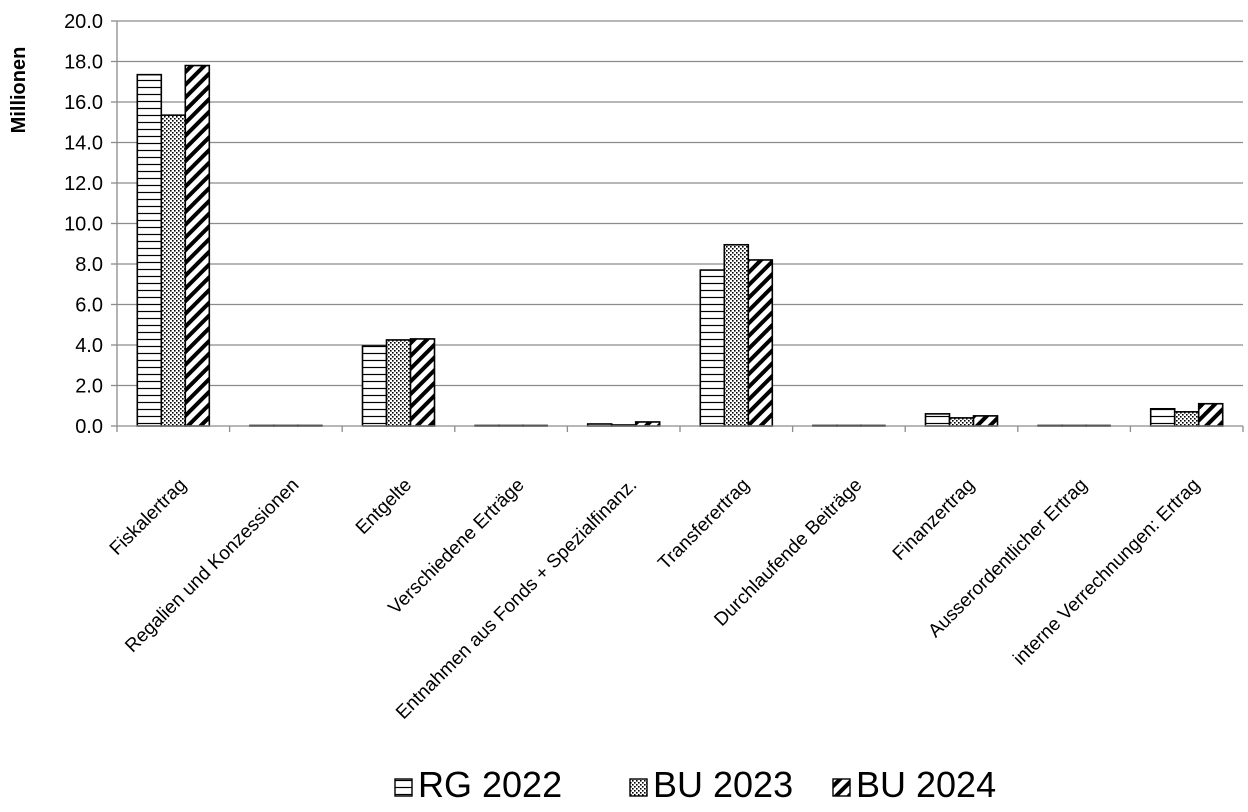 This screenshot has height=812, width=1248. What do you see at coordinates (89, 427) in the screenshot?
I see `y-tick-label: 0.0` at bounding box center [89, 427].